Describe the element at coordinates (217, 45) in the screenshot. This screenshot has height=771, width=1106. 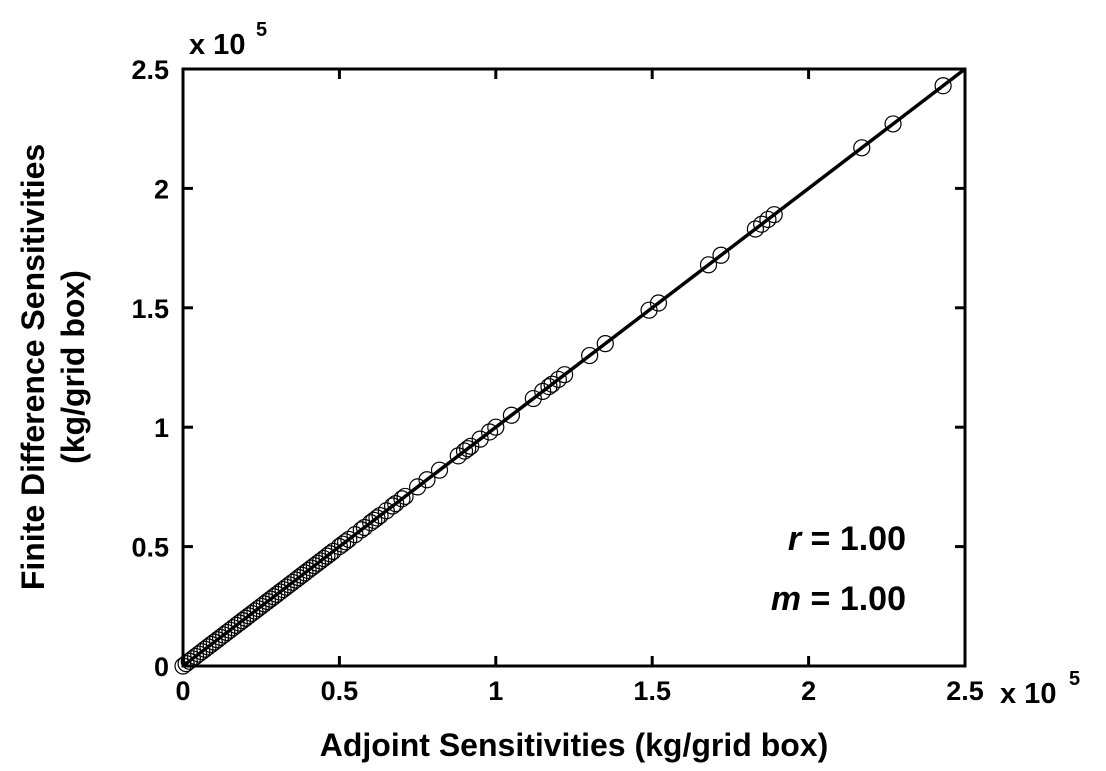
I see `y-exponent-base: x 10` at that location.